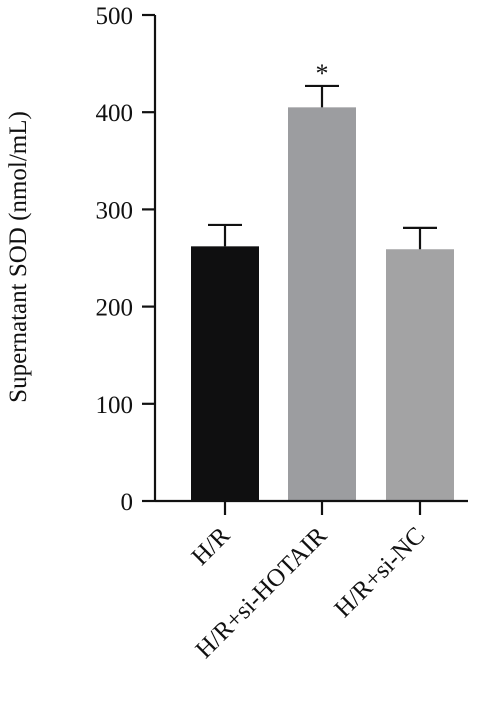  What do you see at coordinates (127, 502) in the screenshot?
I see `y-tick-label-0: 0` at bounding box center [127, 502].